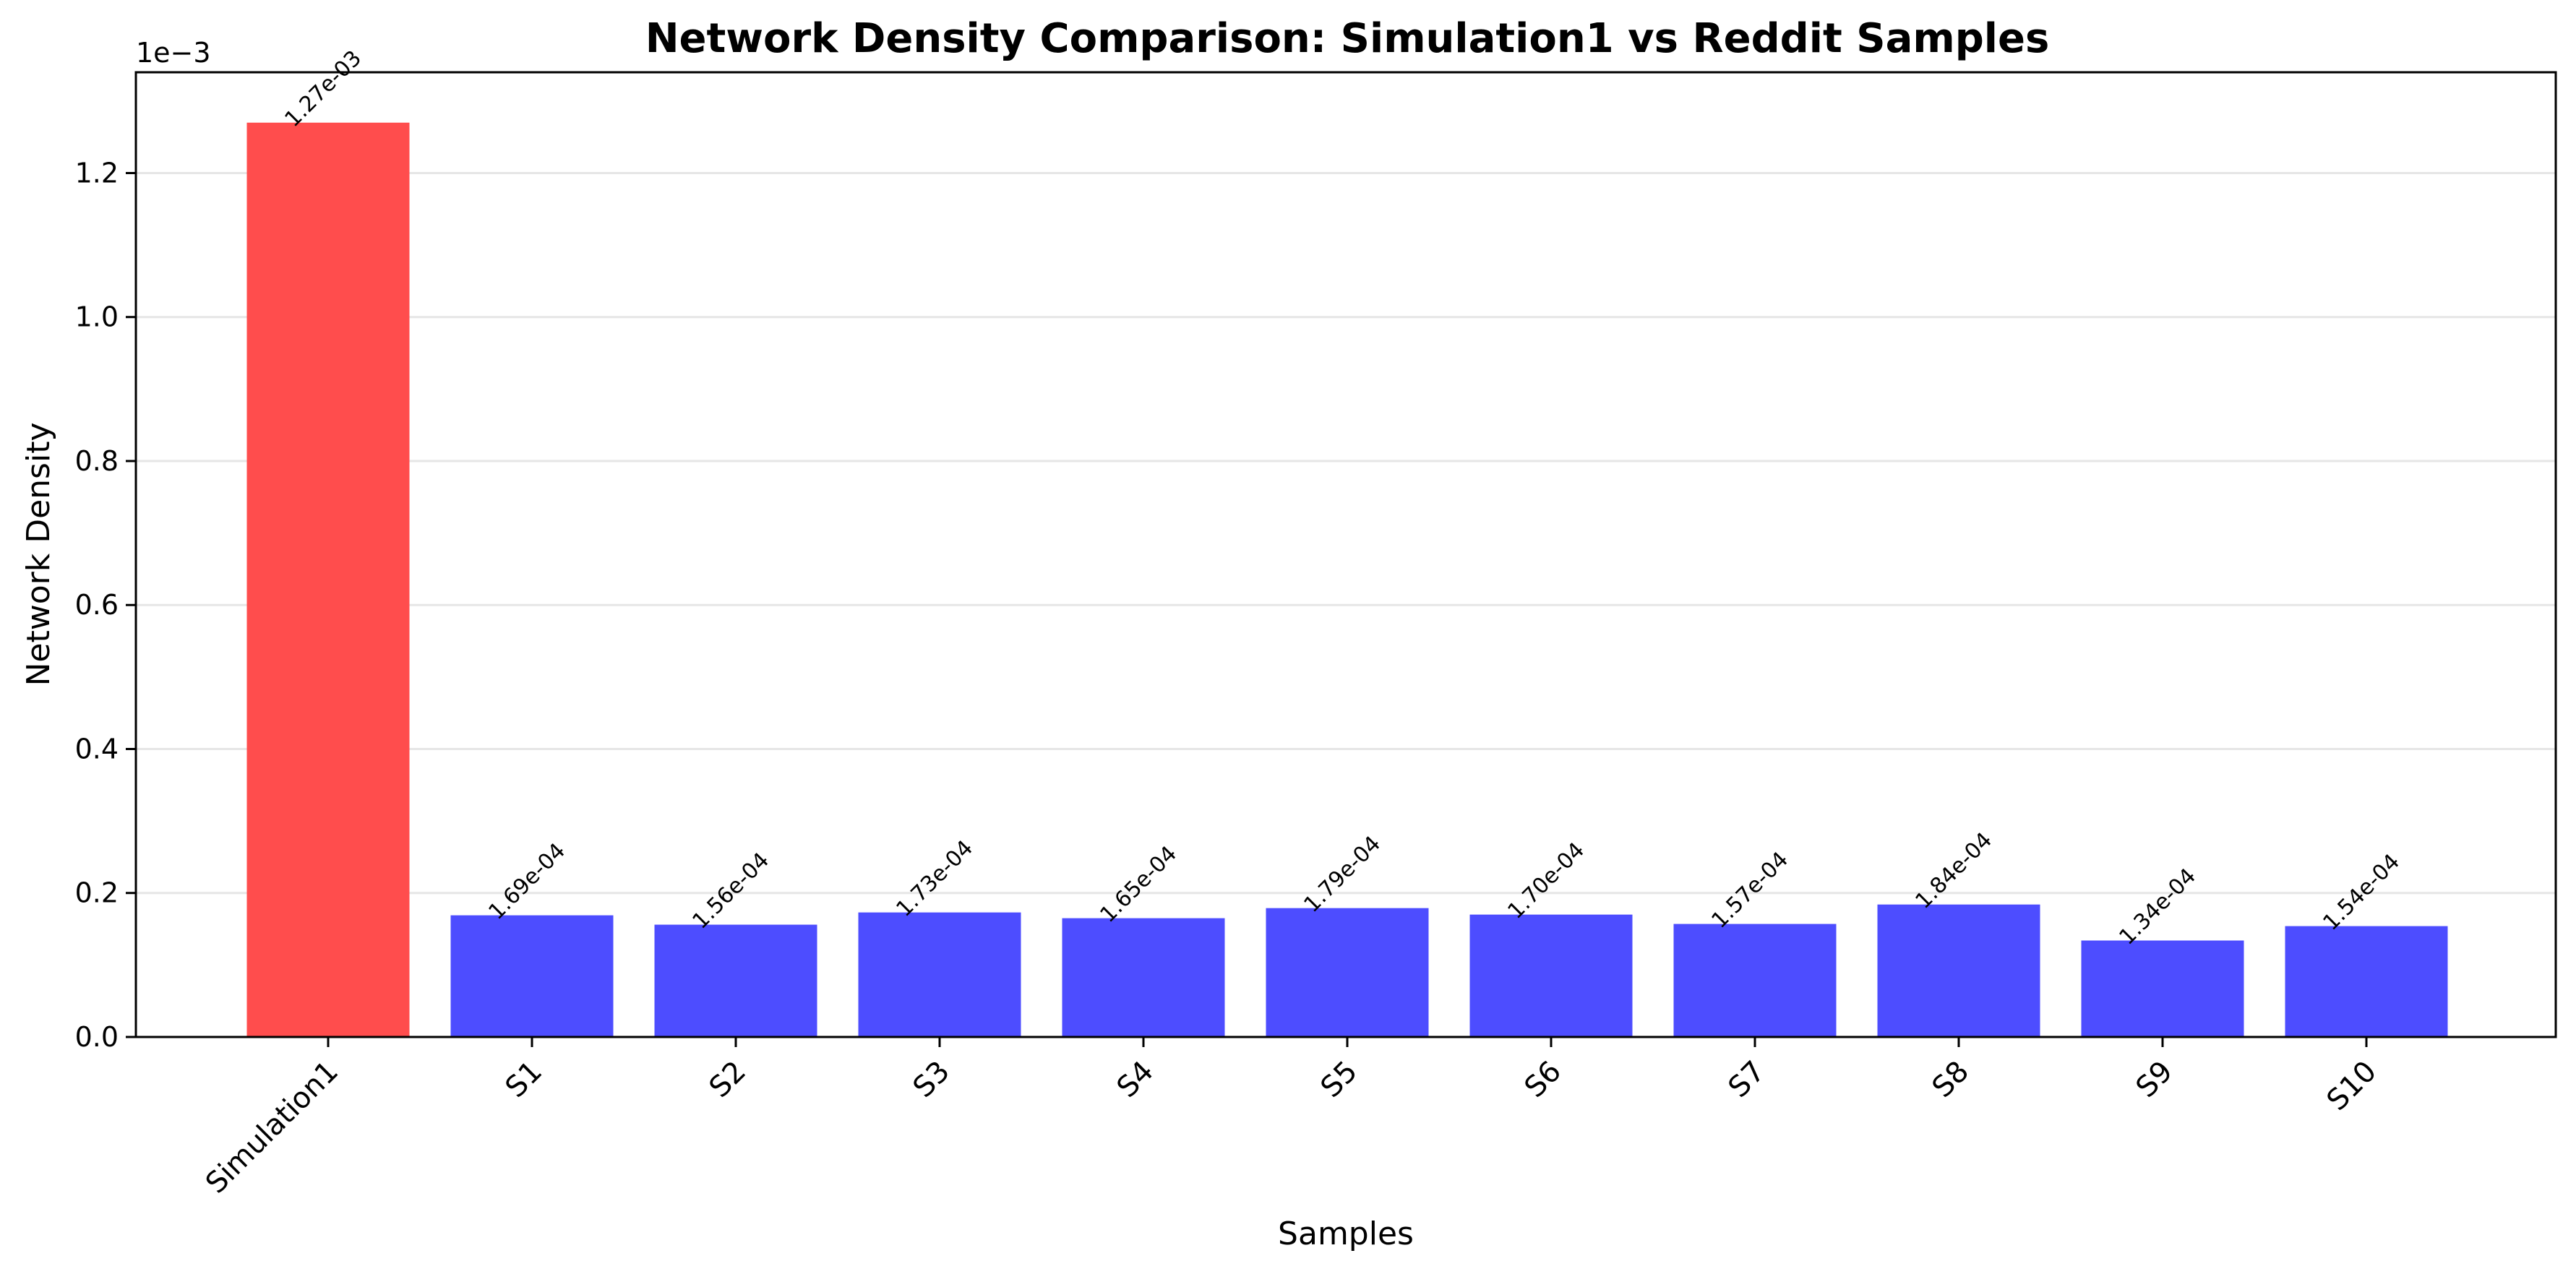 This screenshot has height=1274, width=2576. I want to click on x-tick-label: Simulation1, so click(272, 1127).